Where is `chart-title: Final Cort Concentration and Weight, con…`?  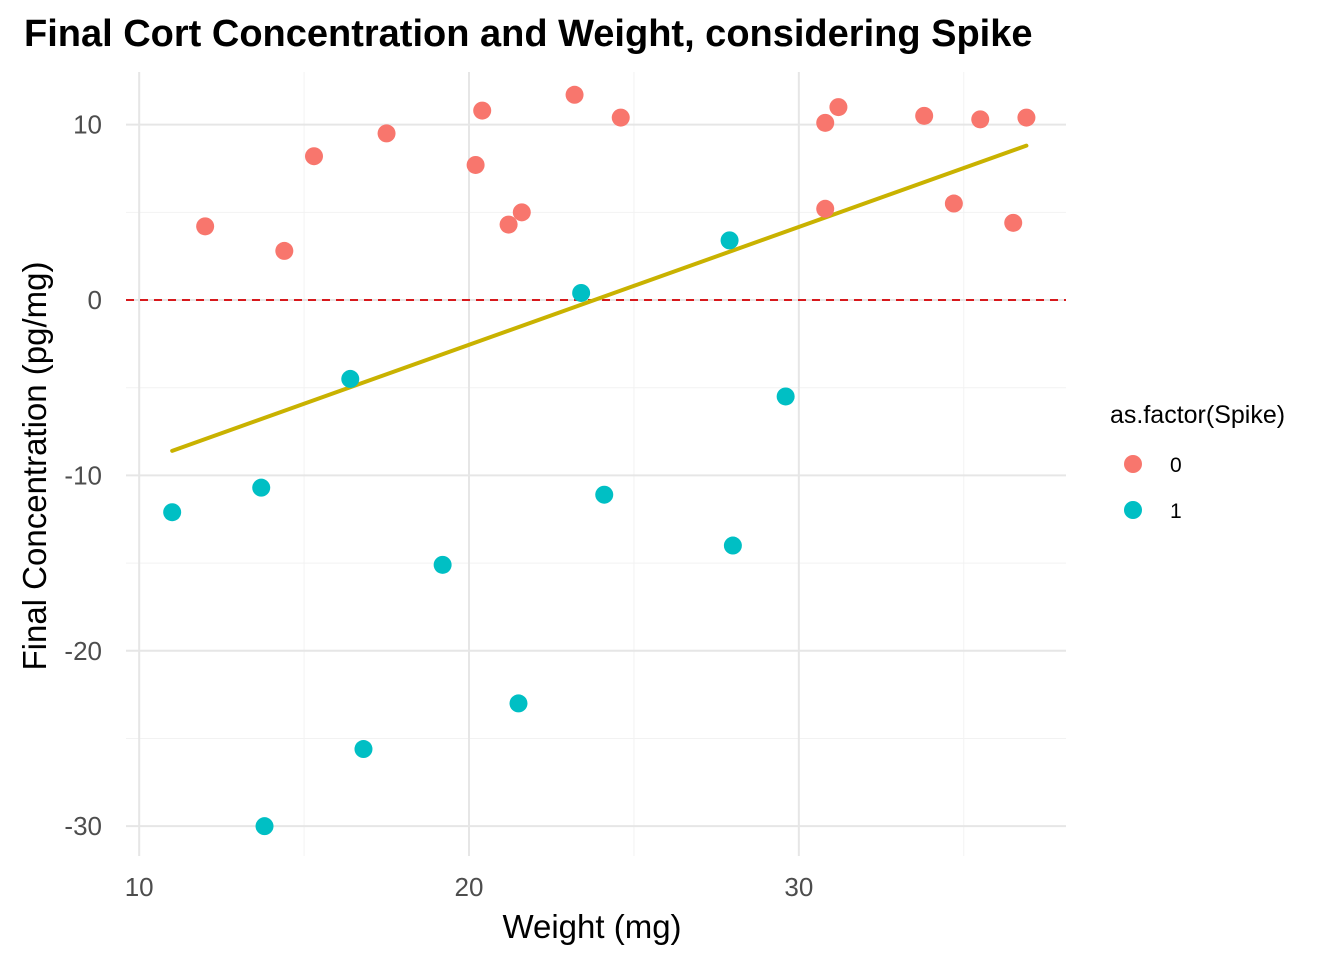
chart-title: Final Cort Concentration and Weight, con… is located at coordinates (528, 34).